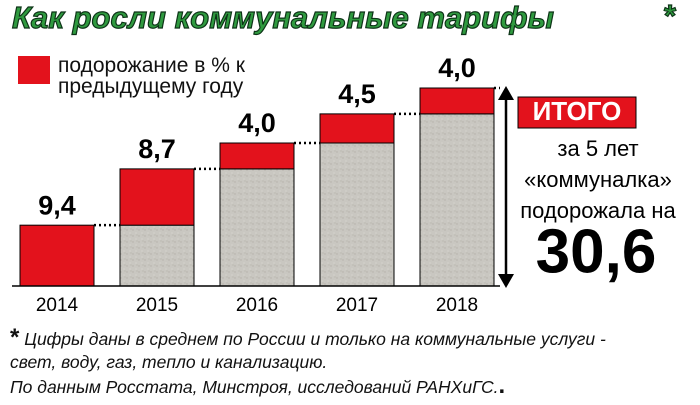 This screenshot has width=700, height=405. I want to click on chart-title: Как росли коммунальные тарифы, so click(283, 17).